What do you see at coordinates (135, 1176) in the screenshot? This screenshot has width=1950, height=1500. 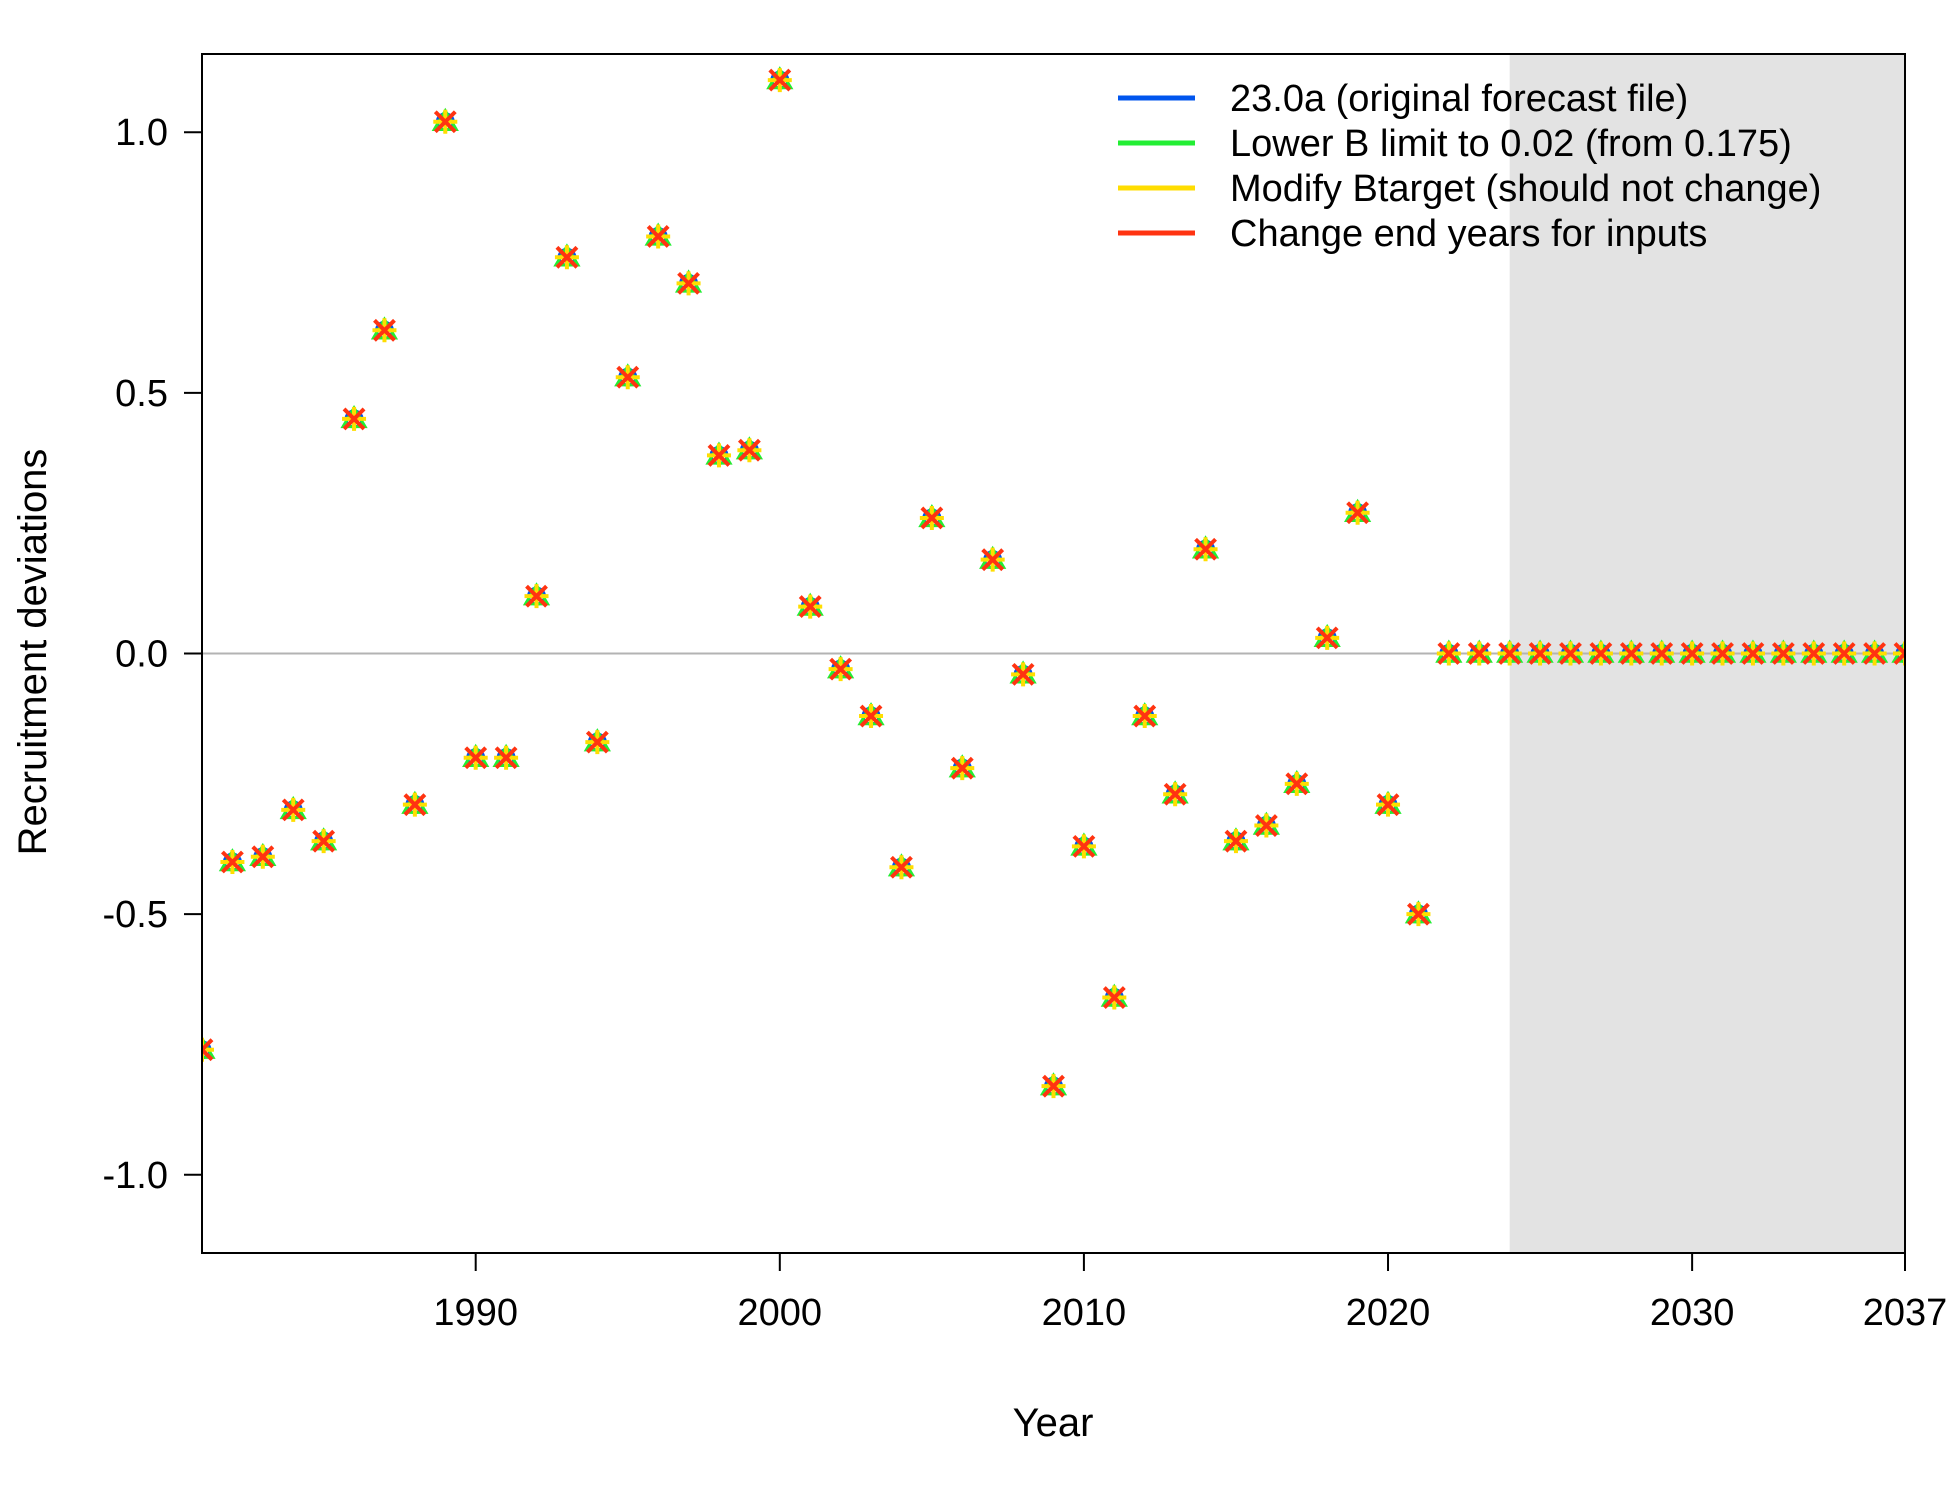 I see `y-tick-label: -1.0` at bounding box center [135, 1176].